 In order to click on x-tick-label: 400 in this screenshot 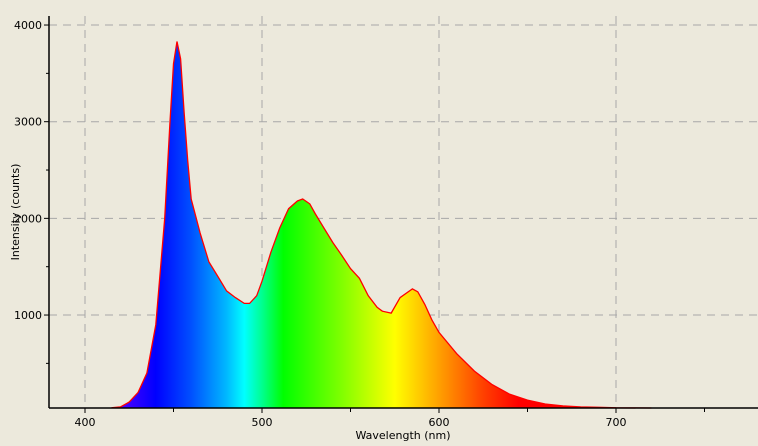, I will do `click(85, 422)`.